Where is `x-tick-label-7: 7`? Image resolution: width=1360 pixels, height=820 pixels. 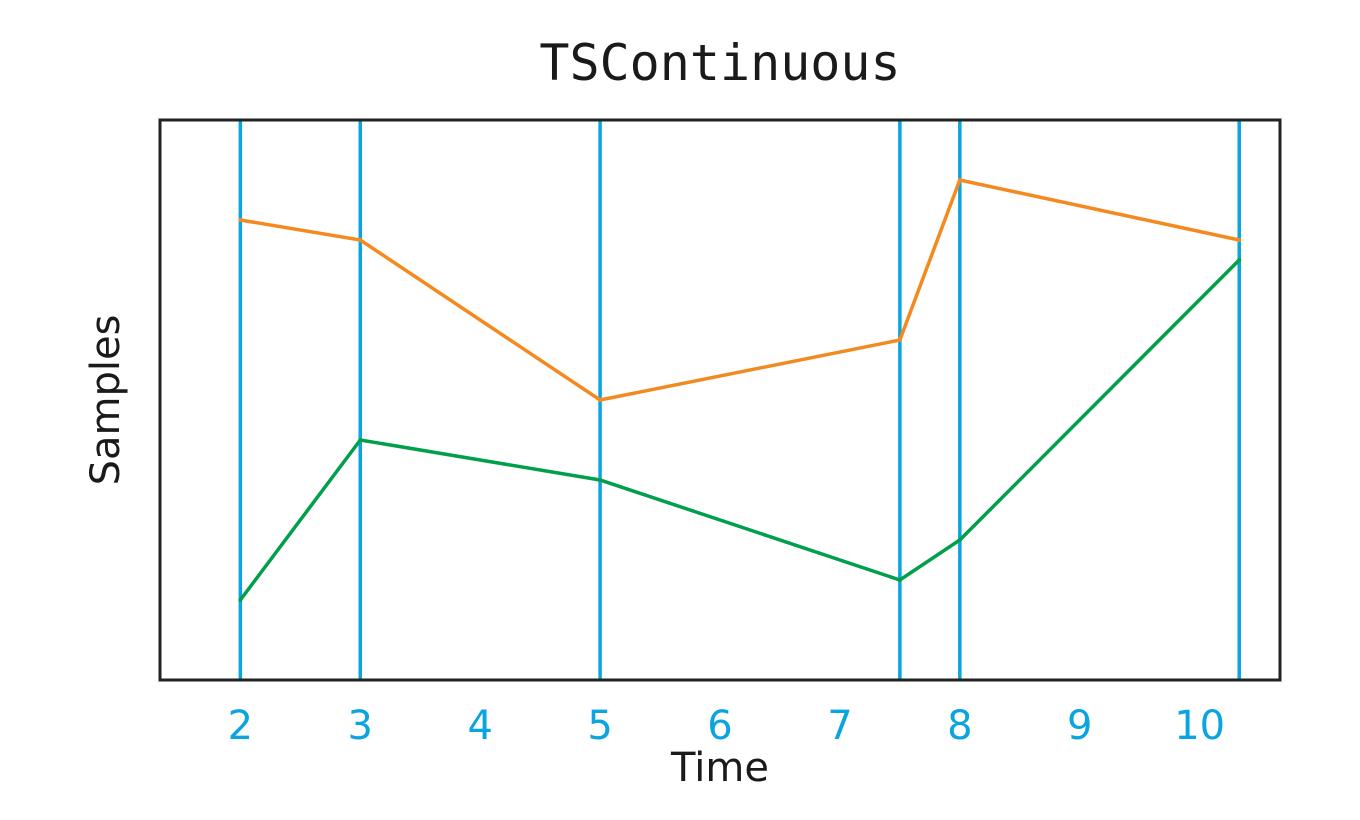
x-tick-label-7: 7 is located at coordinates (839, 726).